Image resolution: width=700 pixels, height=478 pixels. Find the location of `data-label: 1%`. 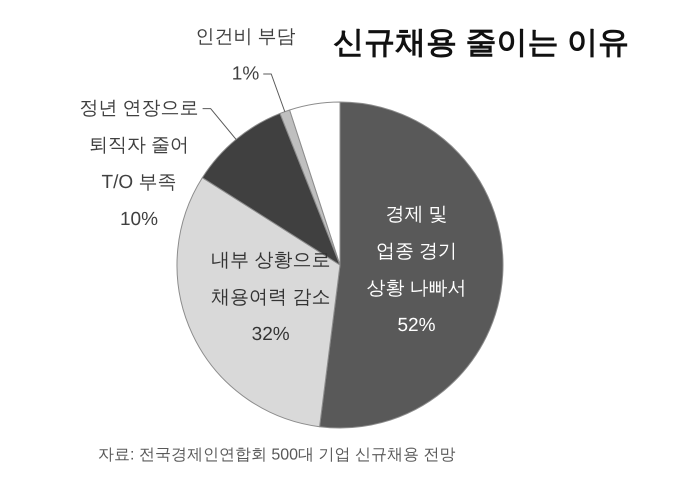

data-label: 1% is located at coordinates (246, 74).